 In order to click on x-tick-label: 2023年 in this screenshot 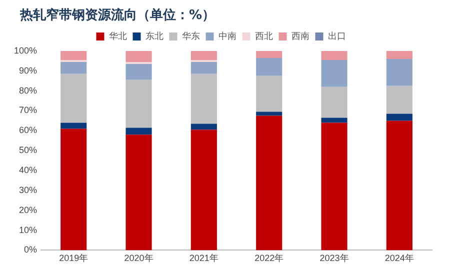, I will do `click(334, 258)`.